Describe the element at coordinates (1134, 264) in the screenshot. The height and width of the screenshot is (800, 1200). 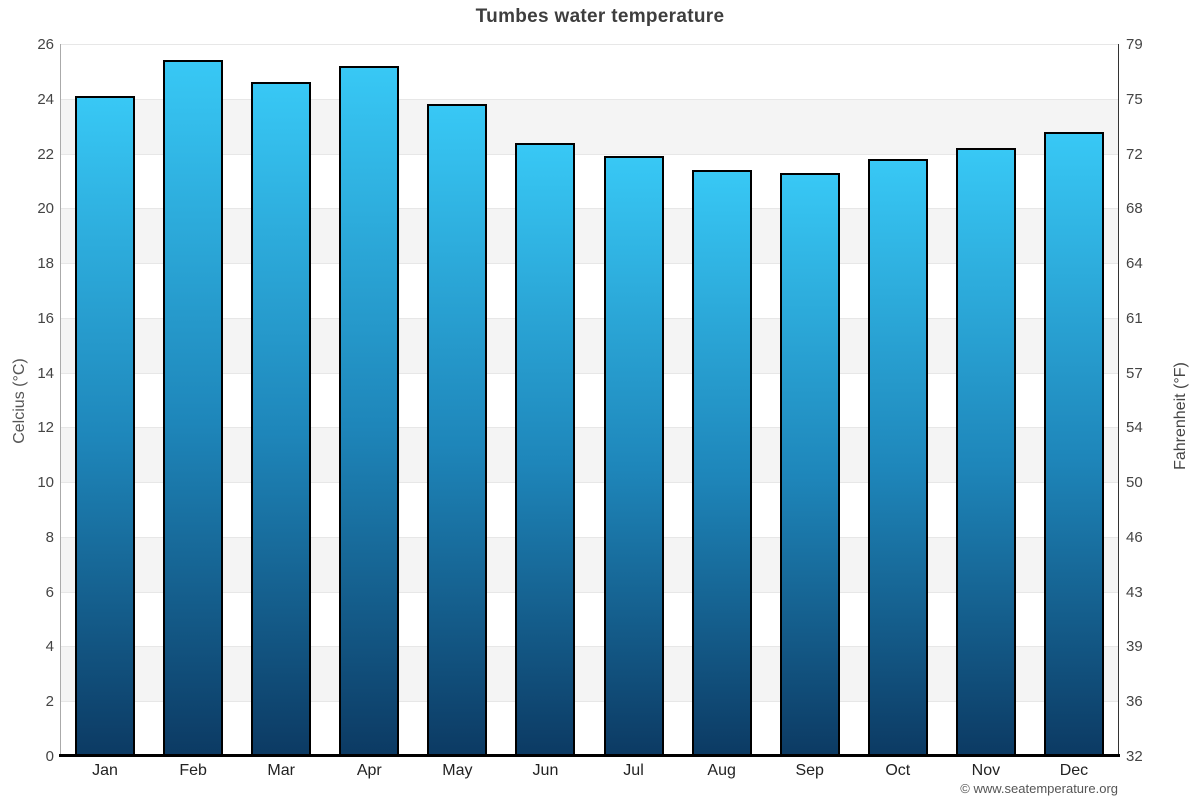
I see `tick-label-fahrenheit: 64` at that location.